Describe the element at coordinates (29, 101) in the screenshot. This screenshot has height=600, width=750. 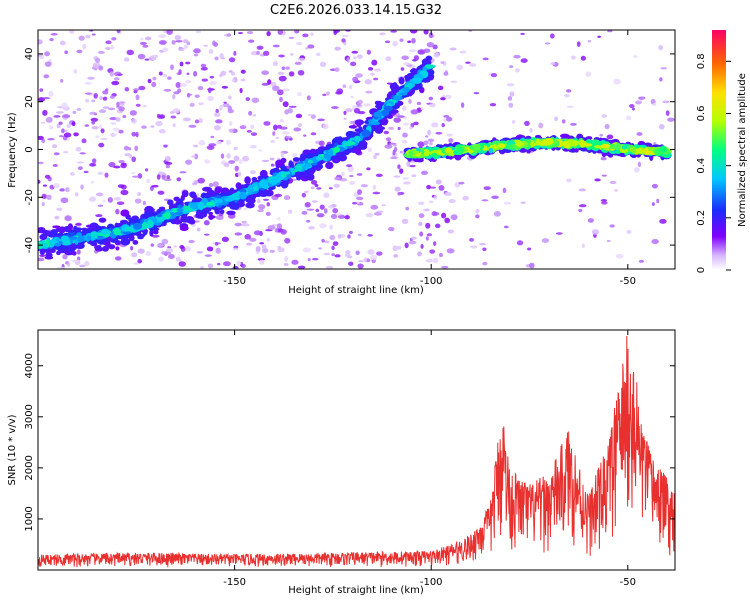
I see `heatmap-y-tick-label: 20` at that location.